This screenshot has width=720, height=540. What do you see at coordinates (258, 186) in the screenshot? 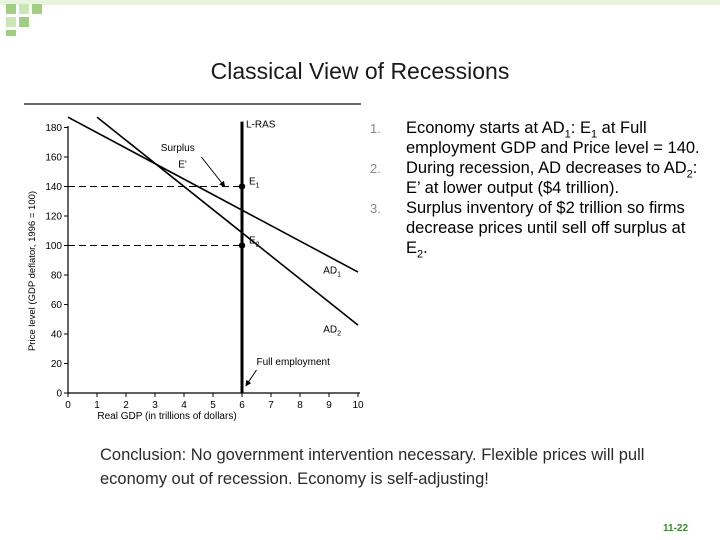
I see `e1-subscript: 1` at bounding box center [258, 186].